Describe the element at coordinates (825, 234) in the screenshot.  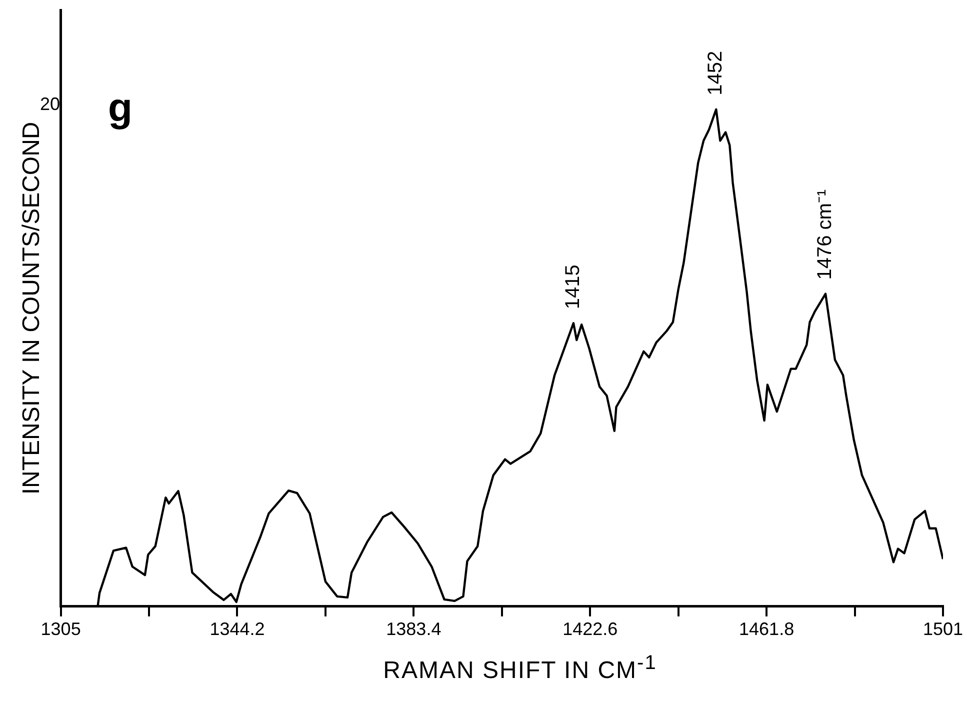
I see `annotation: 1476 cm⁻¹` at that location.